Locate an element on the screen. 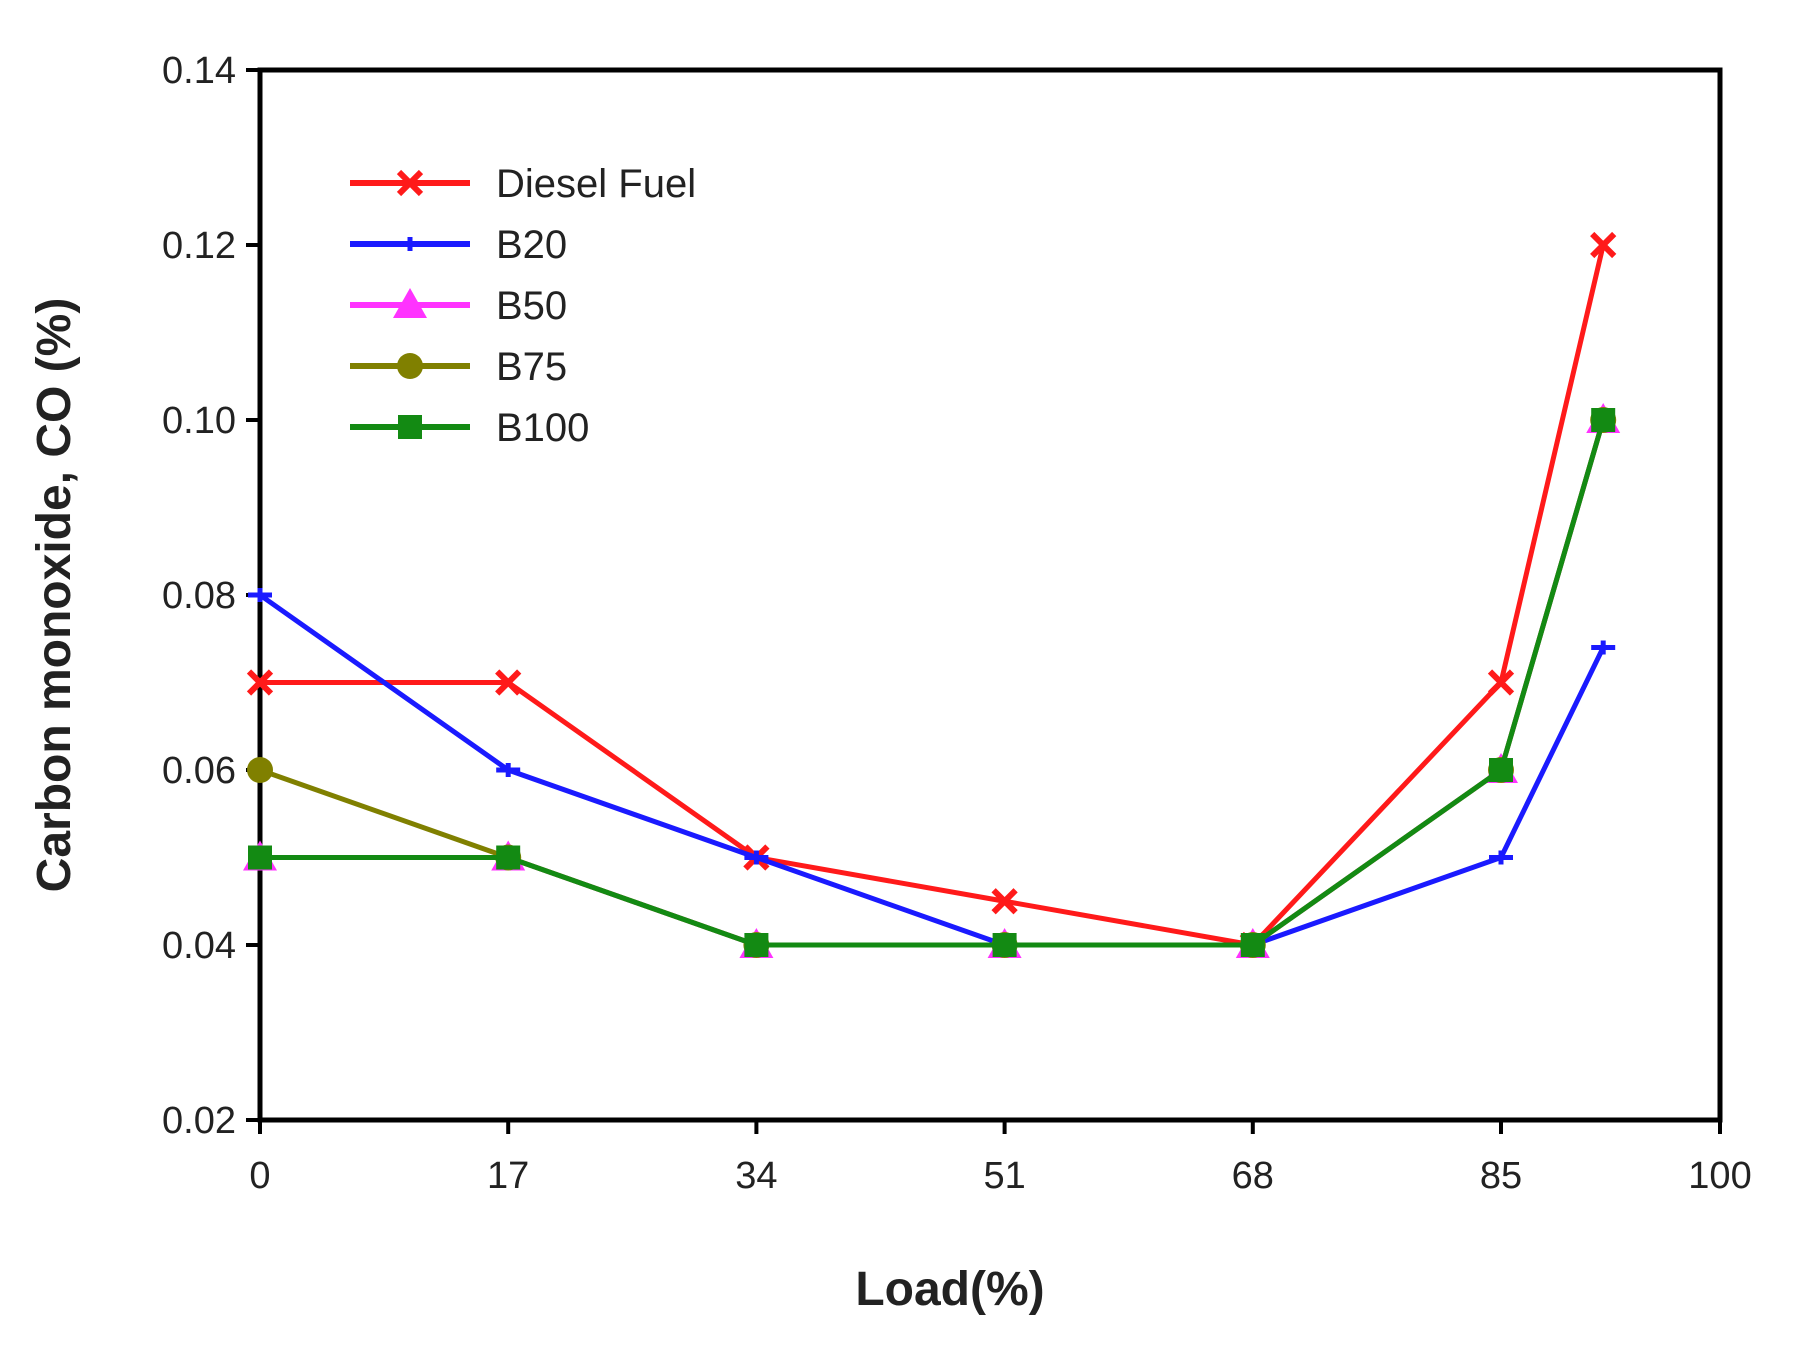 The height and width of the screenshot is (1349, 1793). legend-label: B50 is located at coordinates (531, 306).